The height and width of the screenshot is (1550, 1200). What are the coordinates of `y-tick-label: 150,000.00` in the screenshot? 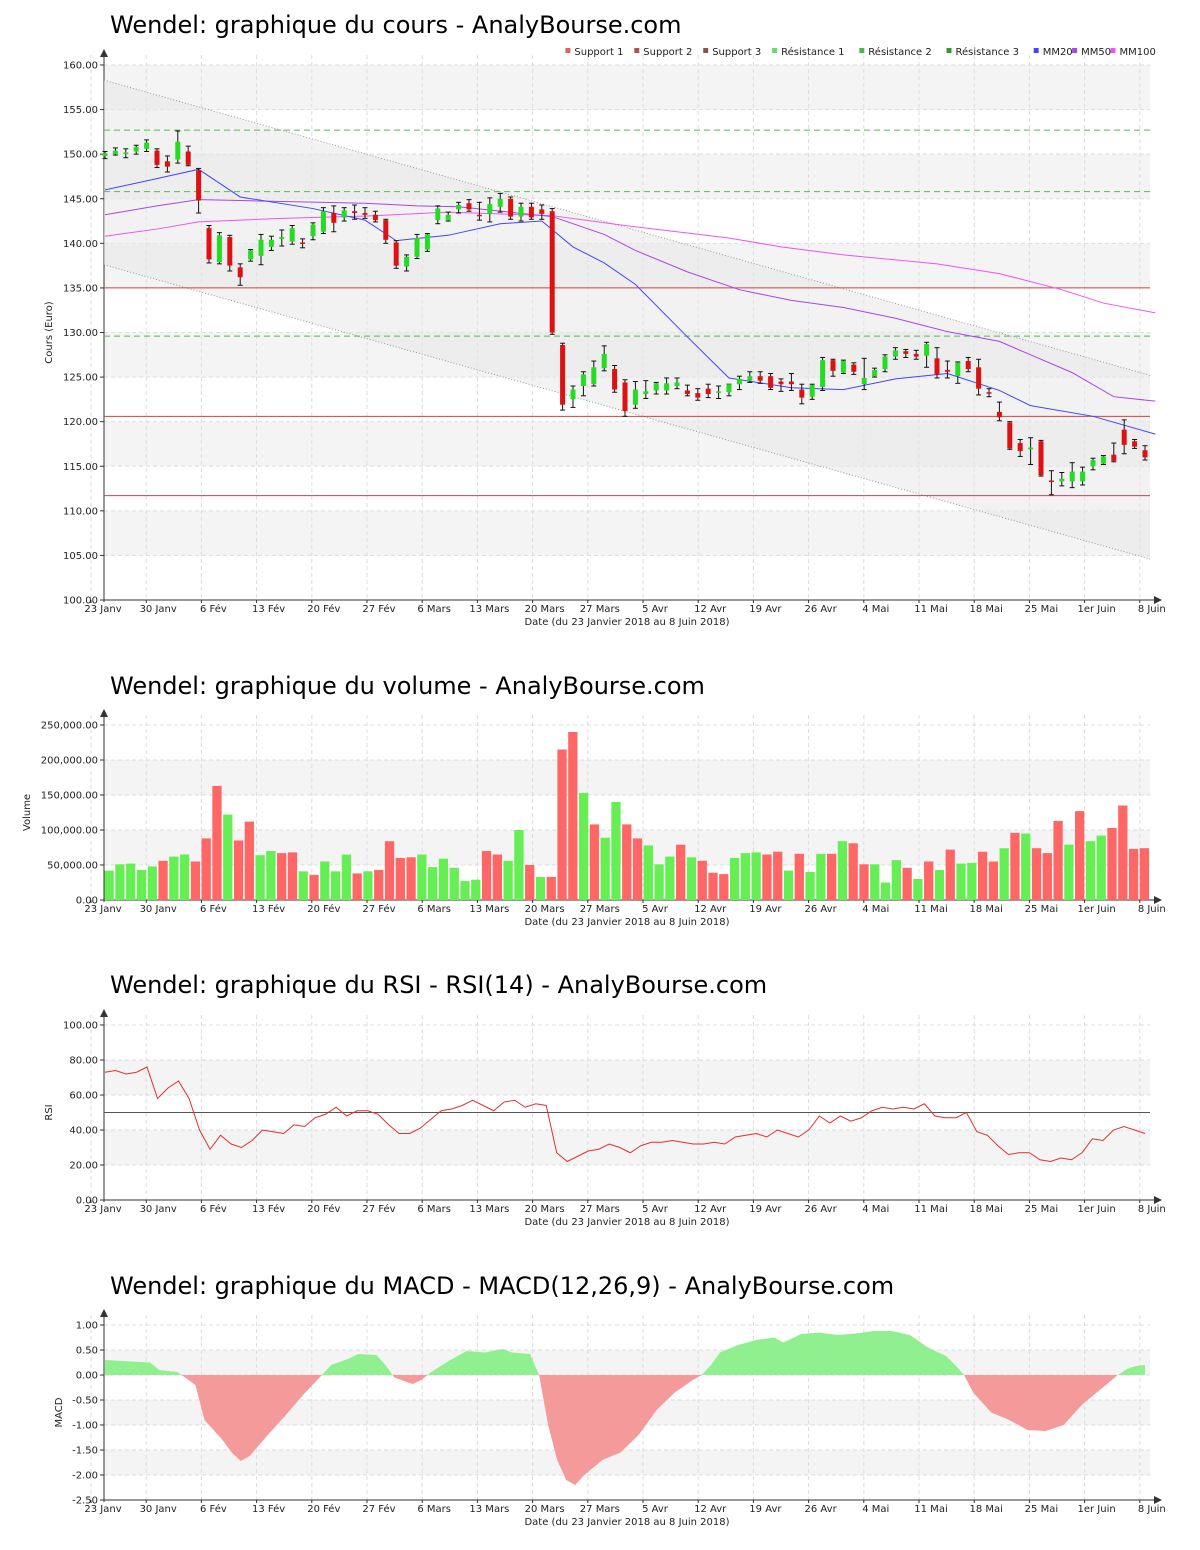 It's located at (69, 796).